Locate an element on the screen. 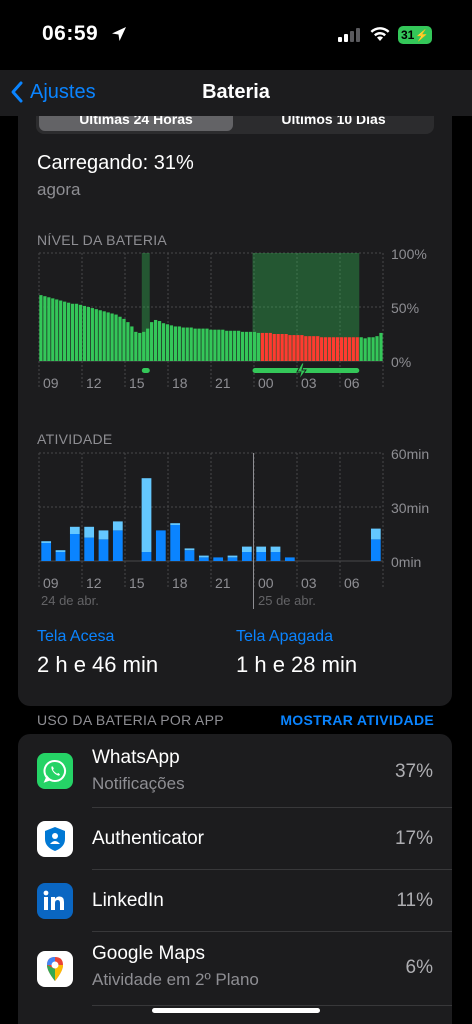 The image size is (472, 1024). chevron-left-icon is located at coordinates (17, 92).